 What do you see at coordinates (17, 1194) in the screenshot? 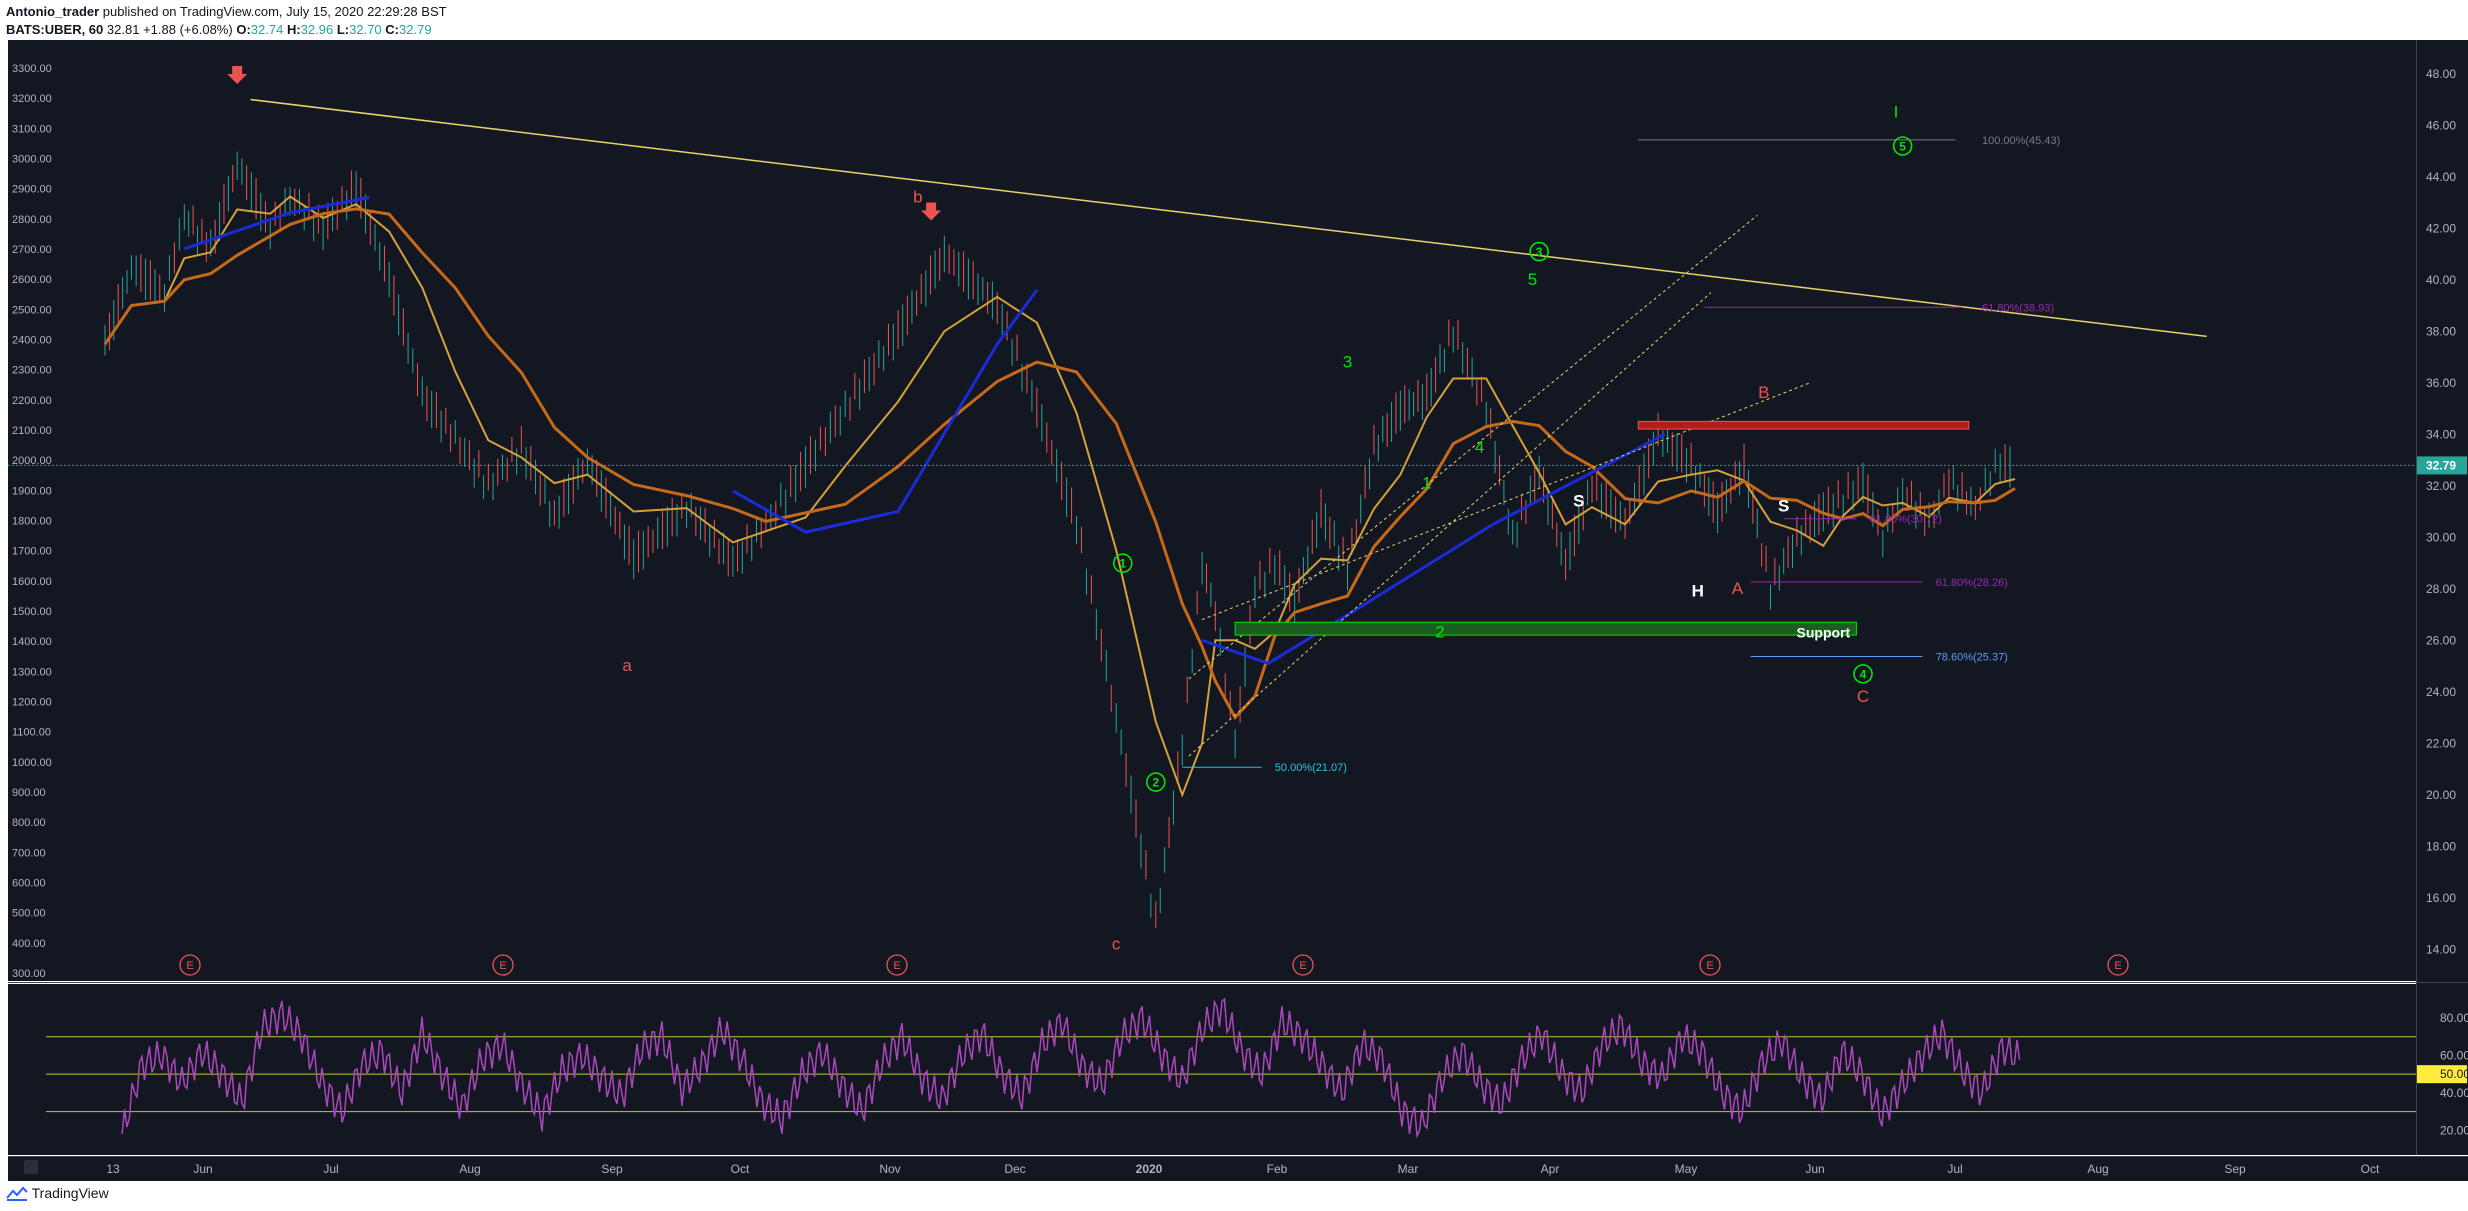
I see `tradingview-icon` at bounding box center [17, 1194].